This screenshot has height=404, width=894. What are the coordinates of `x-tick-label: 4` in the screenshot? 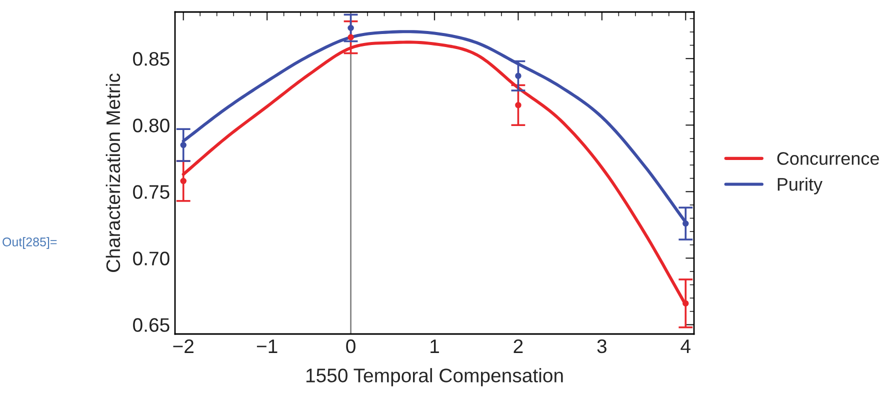 It's located at (685, 346).